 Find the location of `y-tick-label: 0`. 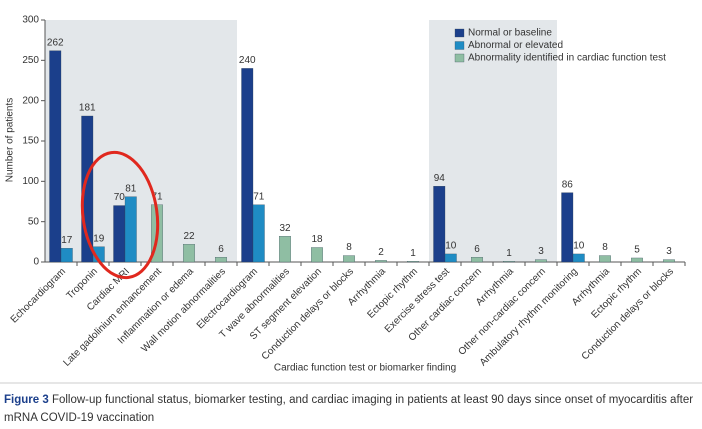

y-tick-label: 0 is located at coordinates (36, 262).